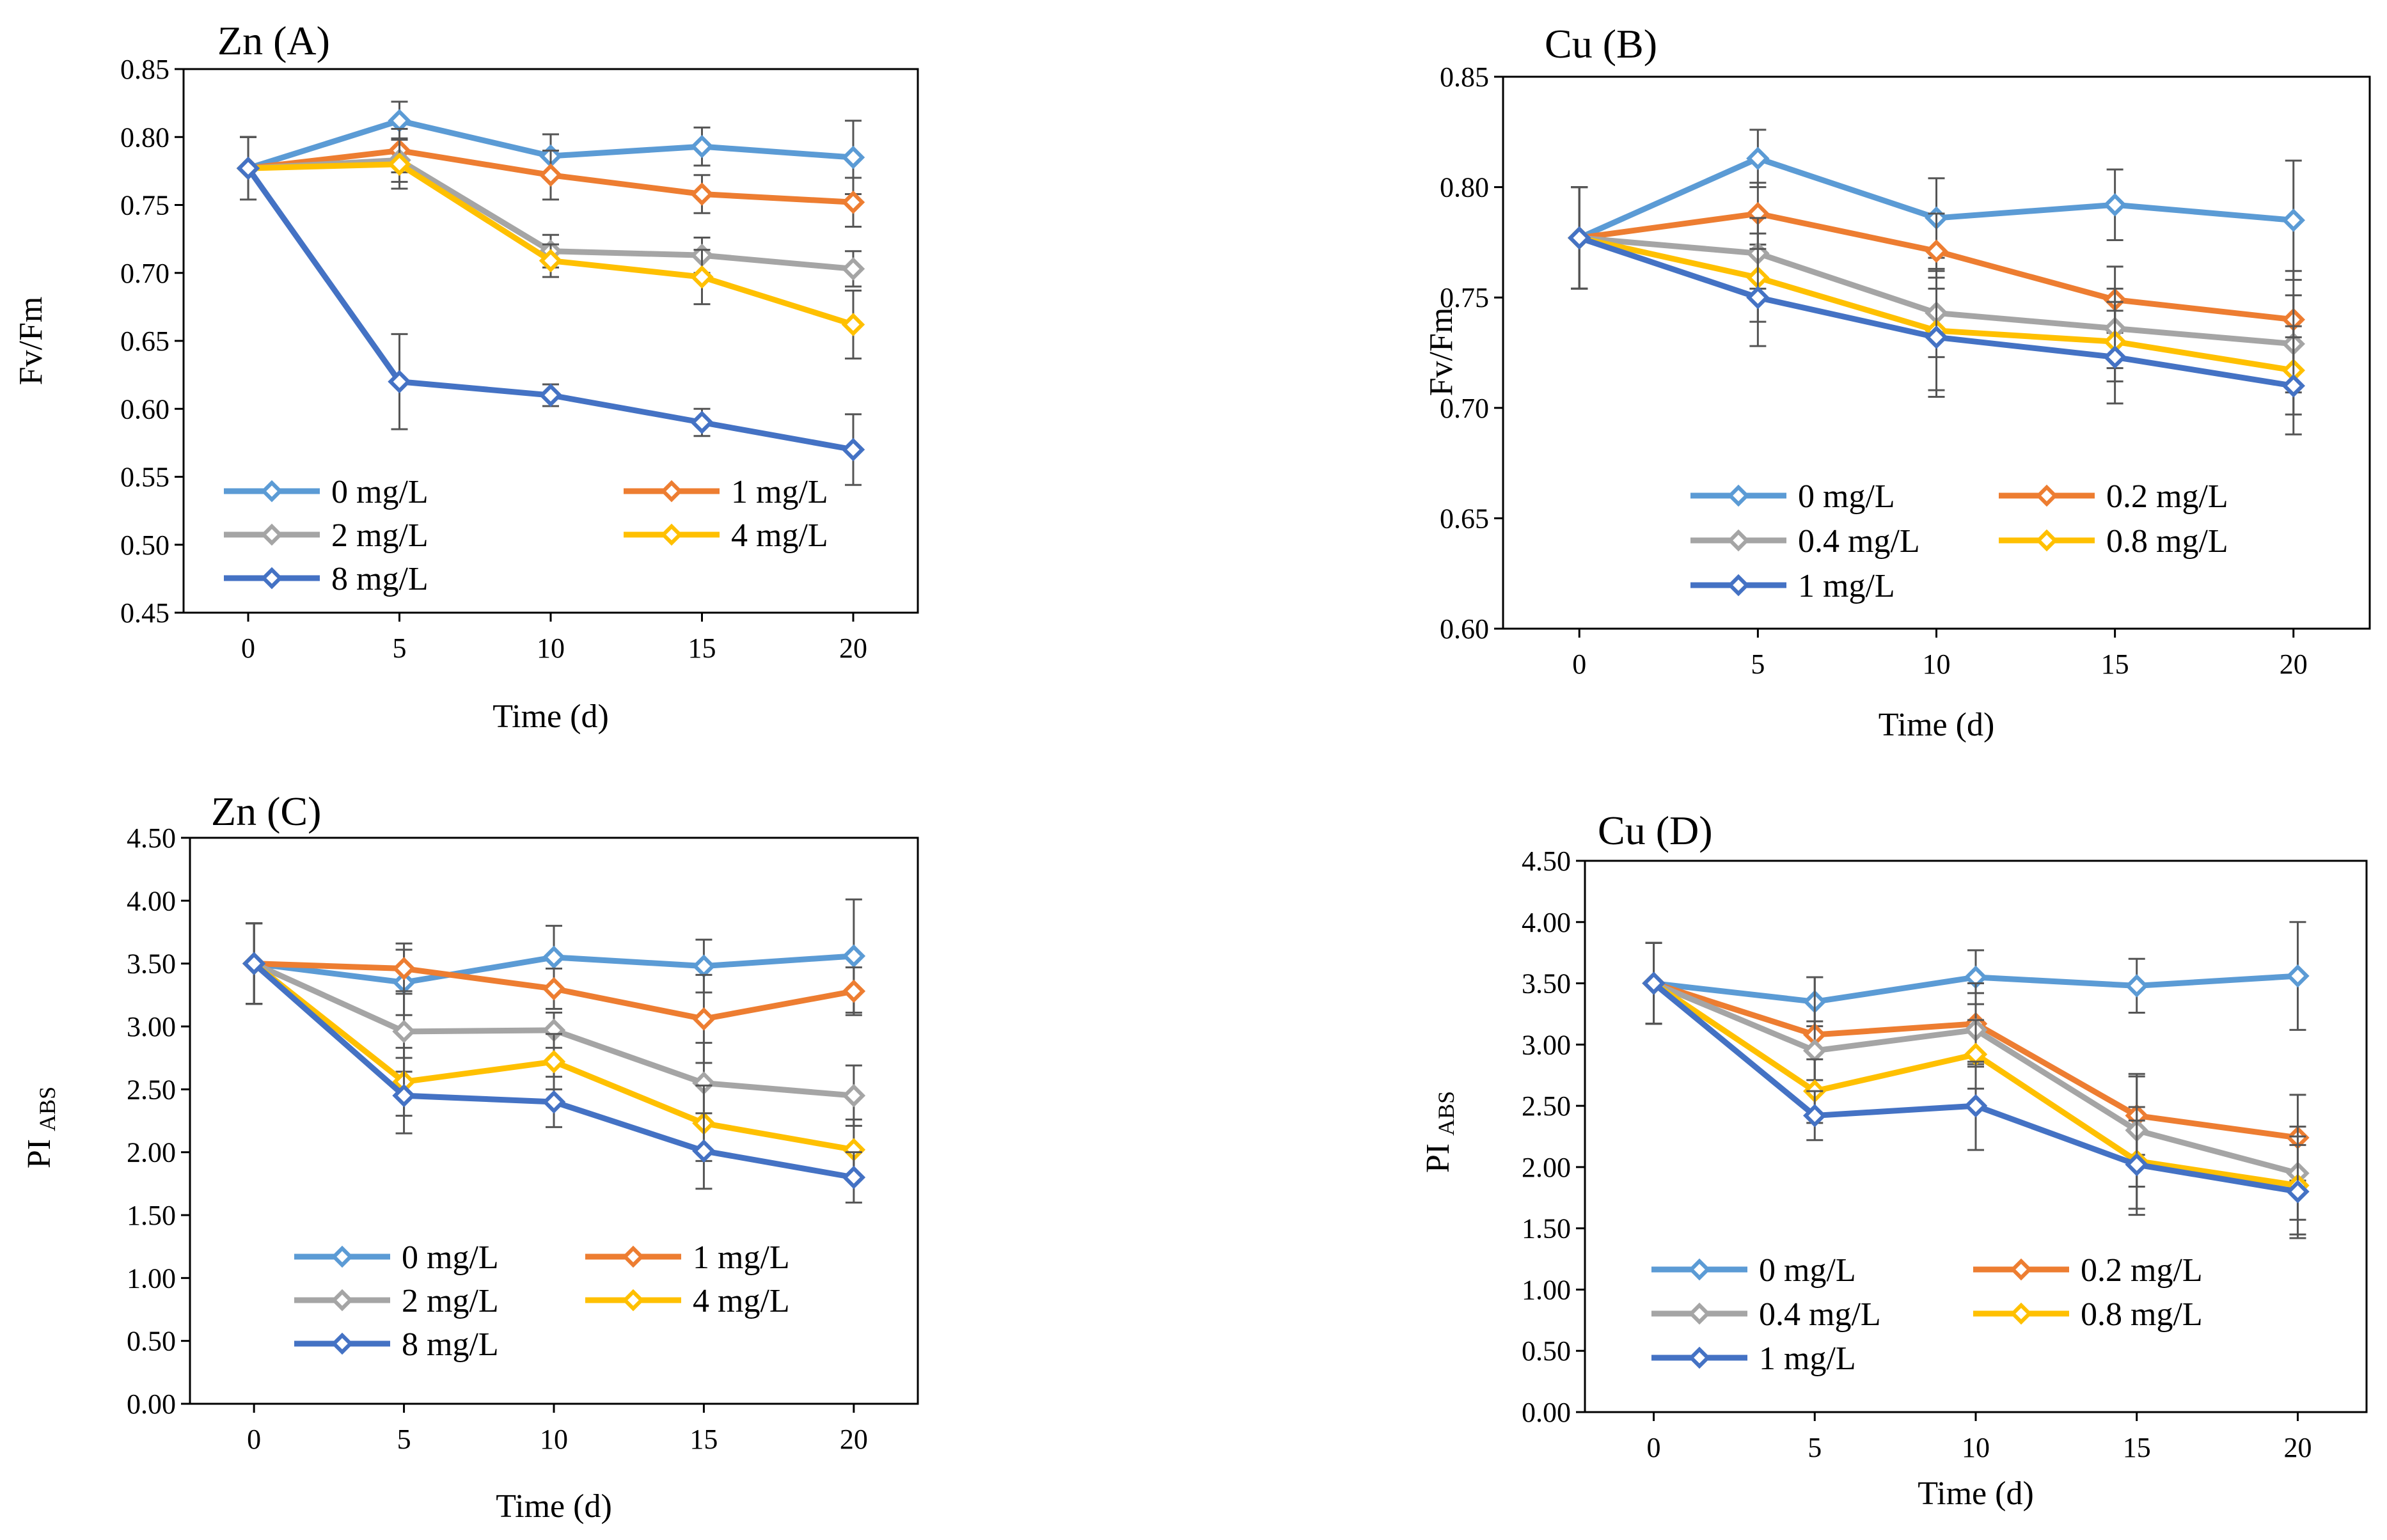 The image size is (2387, 1540). What do you see at coordinates (266, 812) in the screenshot?
I see `chart-title: Zn (C)` at bounding box center [266, 812].